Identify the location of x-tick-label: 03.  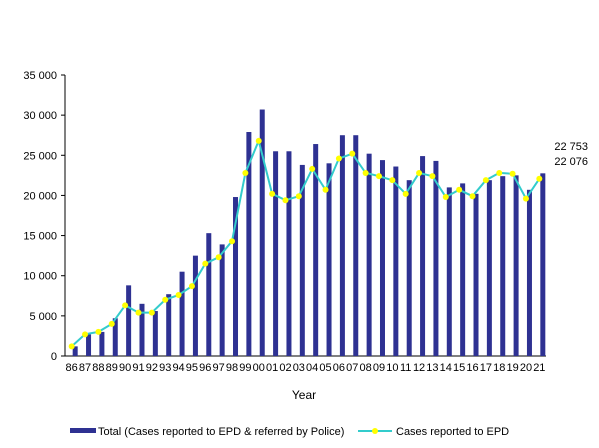
(299, 368).